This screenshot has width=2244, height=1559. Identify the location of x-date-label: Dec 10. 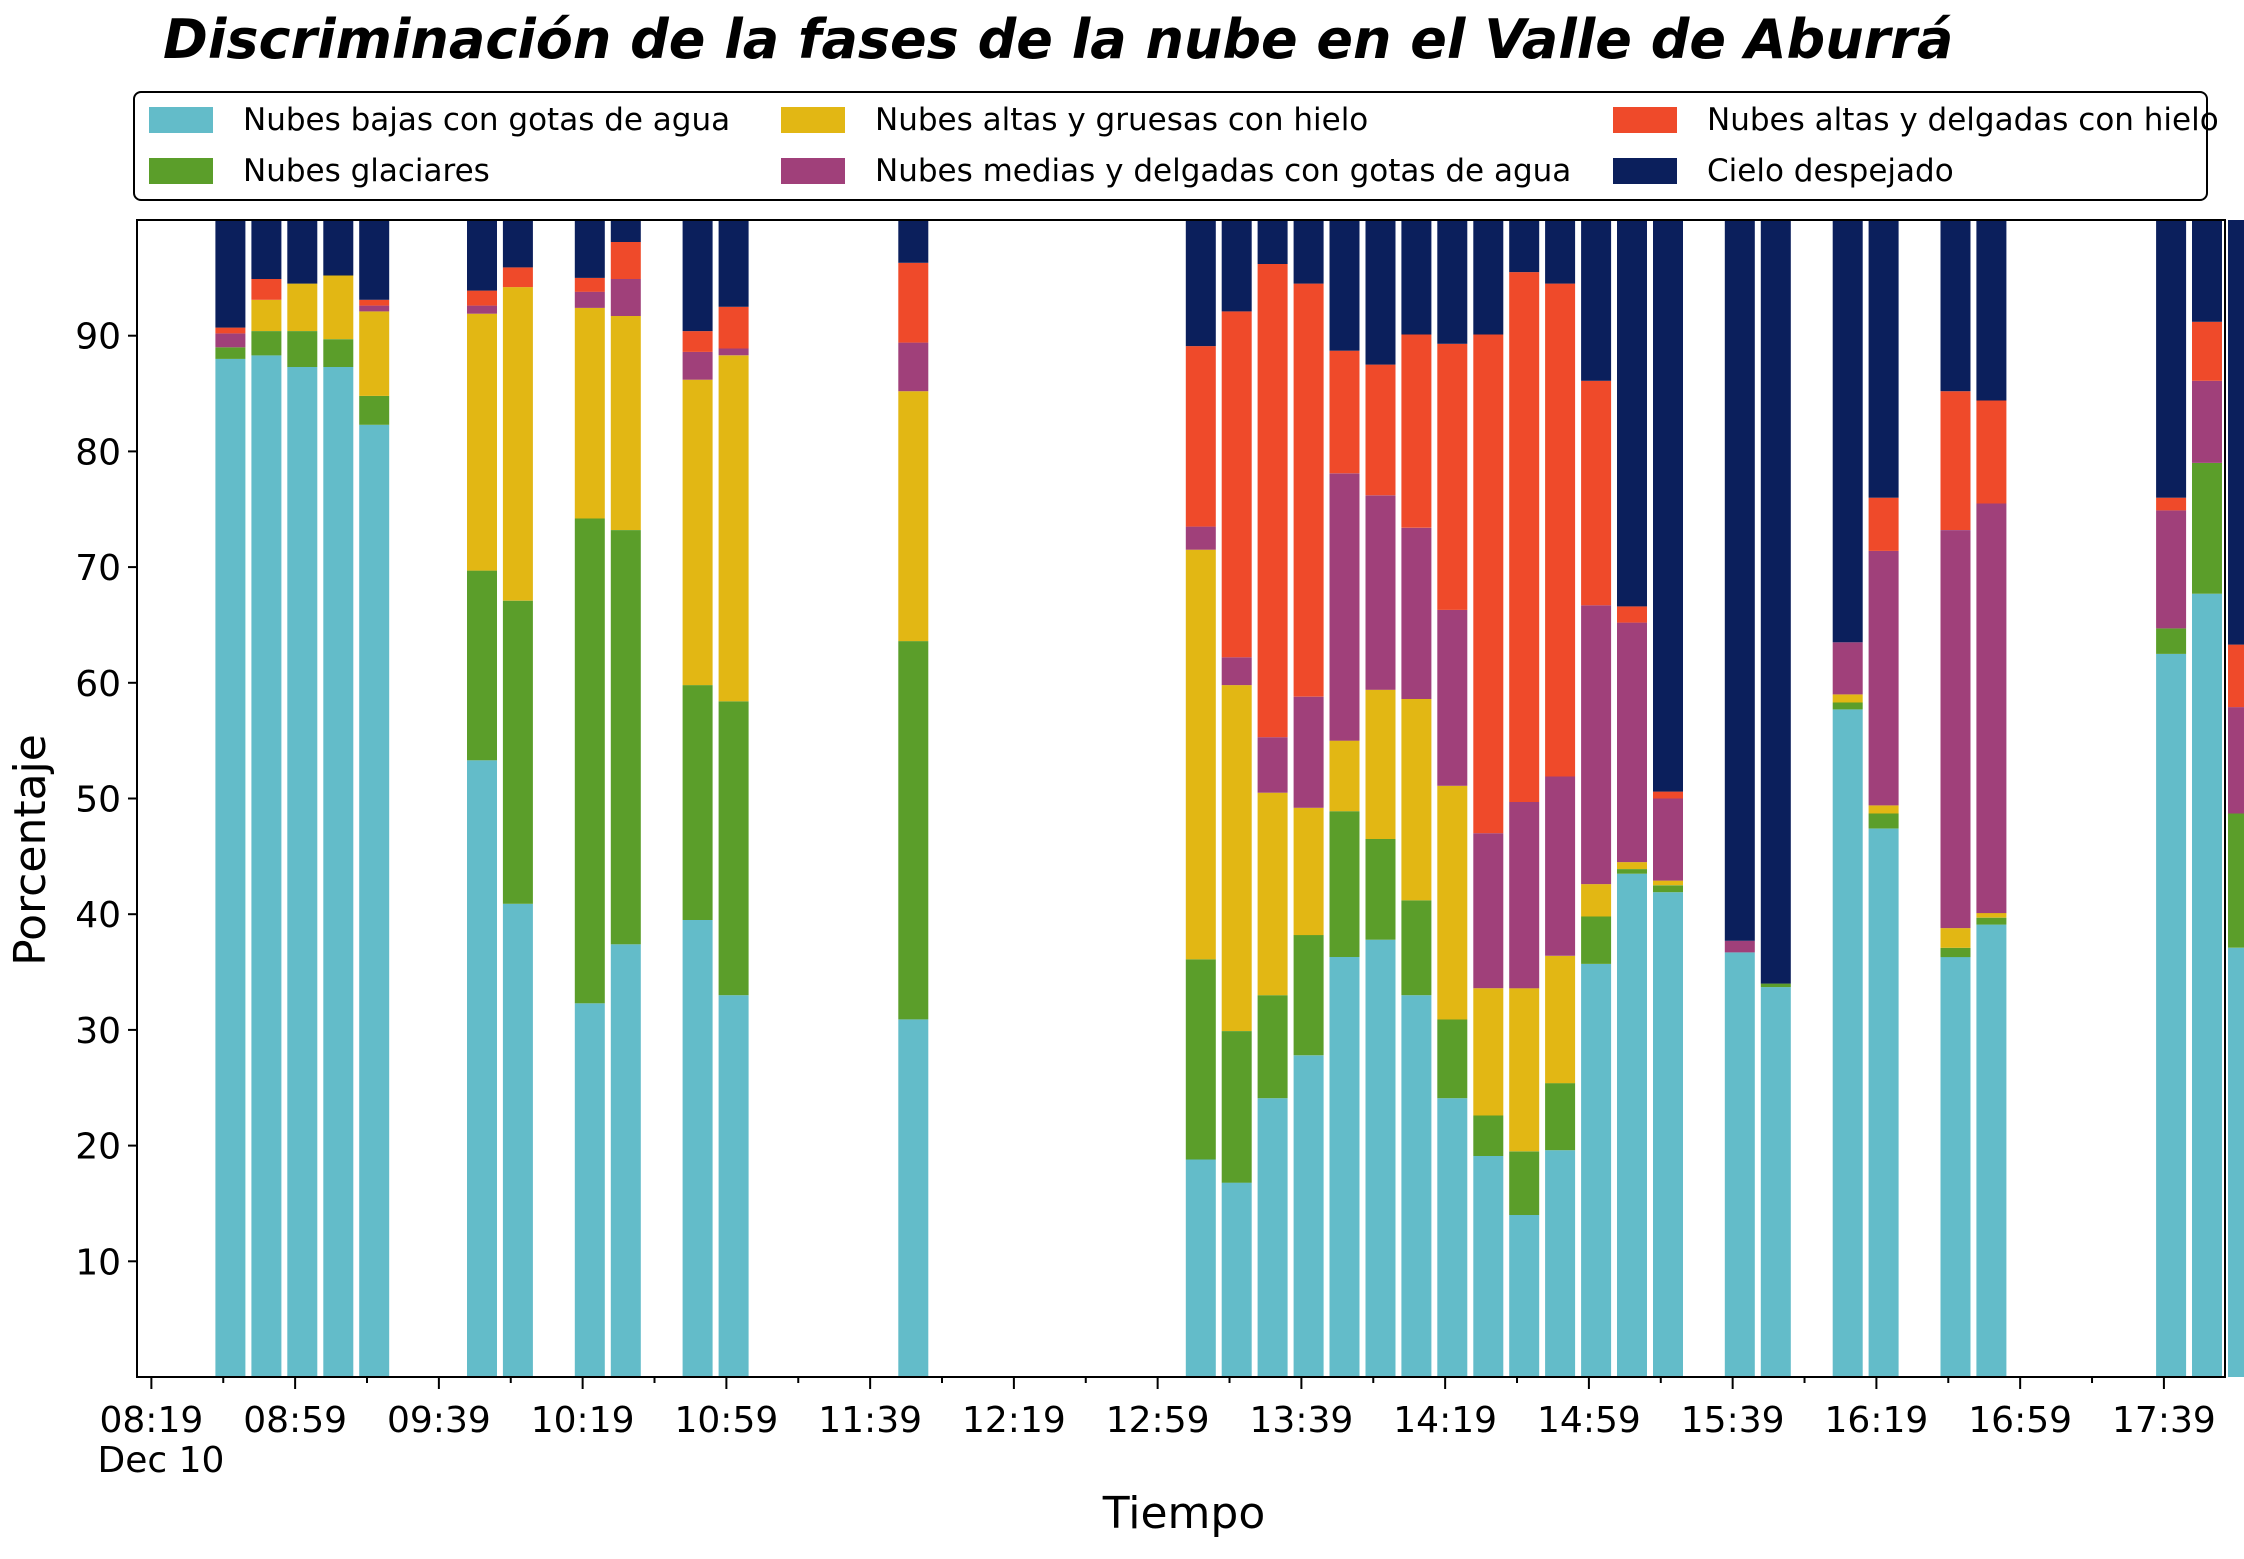
(161, 1460).